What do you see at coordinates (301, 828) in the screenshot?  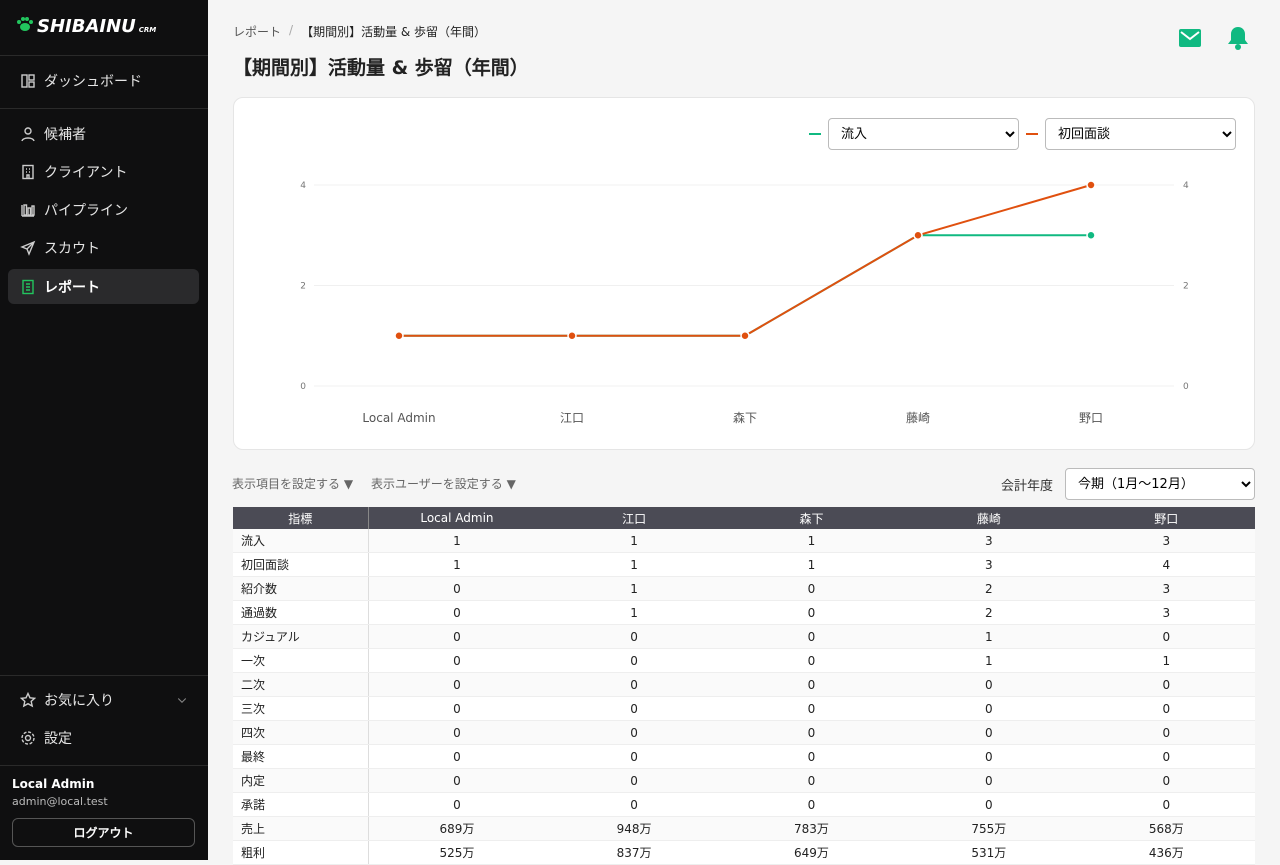 I see `metric-cell: 売上` at bounding box center [301, 828].